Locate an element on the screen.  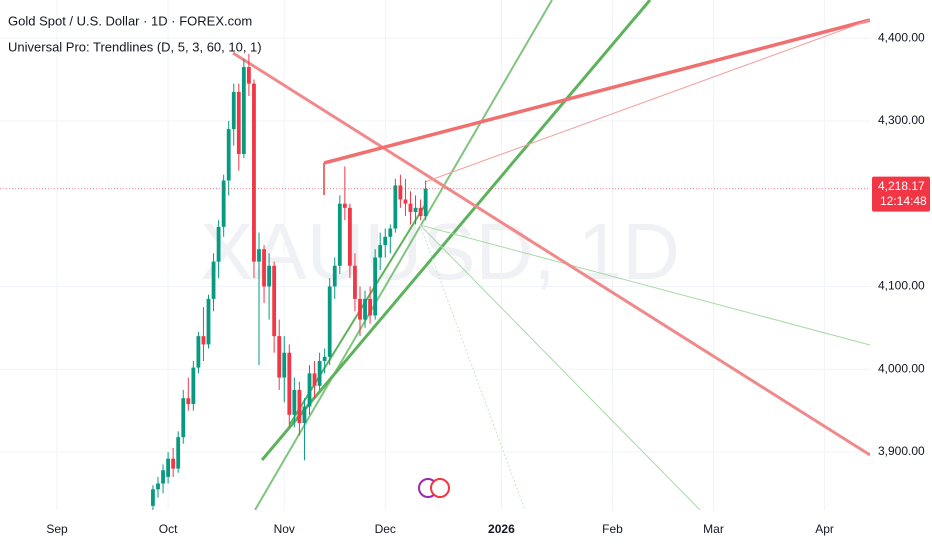
countdown: 12:14:48 is located at coordinates (903, 201).